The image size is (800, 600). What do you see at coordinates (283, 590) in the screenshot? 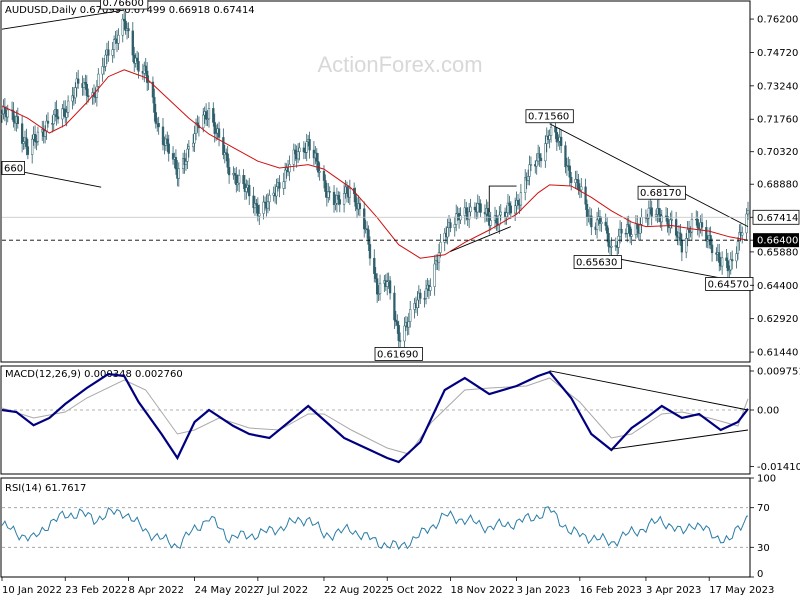
I see `x-tick-label: 7 Jul 2022` at bounding box center [283, 590].